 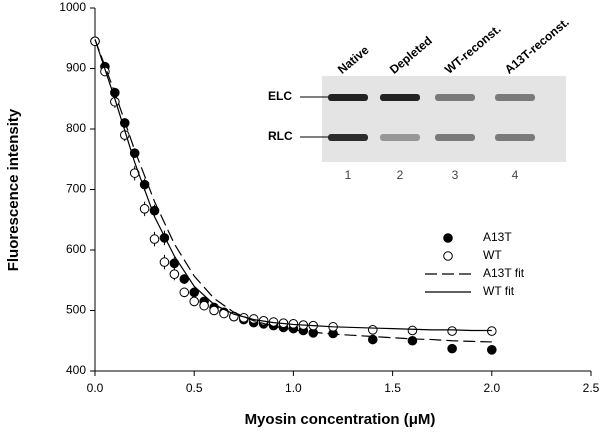 What do you see at coordinates (492, 255) in the screenshot?
I see `legend-label: WT` at bounding box center [492, 255].